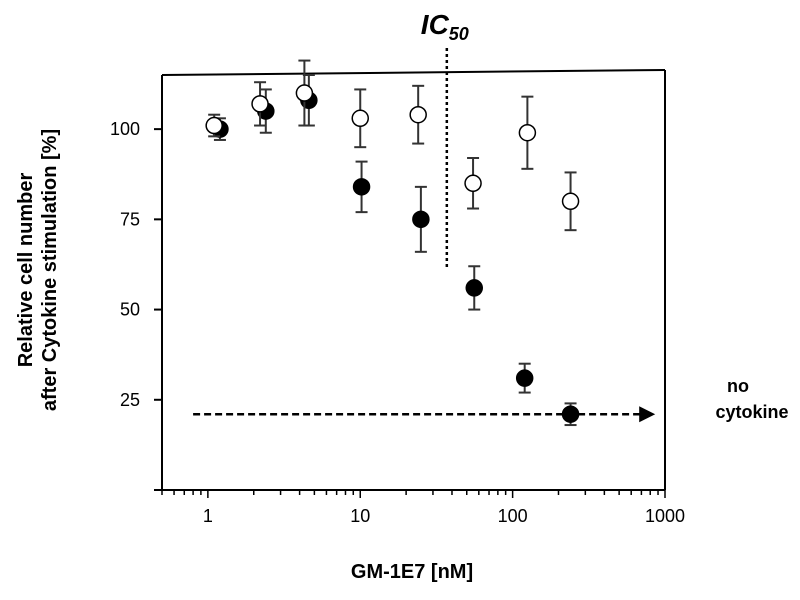 The image size is (800, 600). What do you see at coordinates (665, 516) in the screenshot?
I see `x-tick-label: 1000` at bounding box center [665, 516].